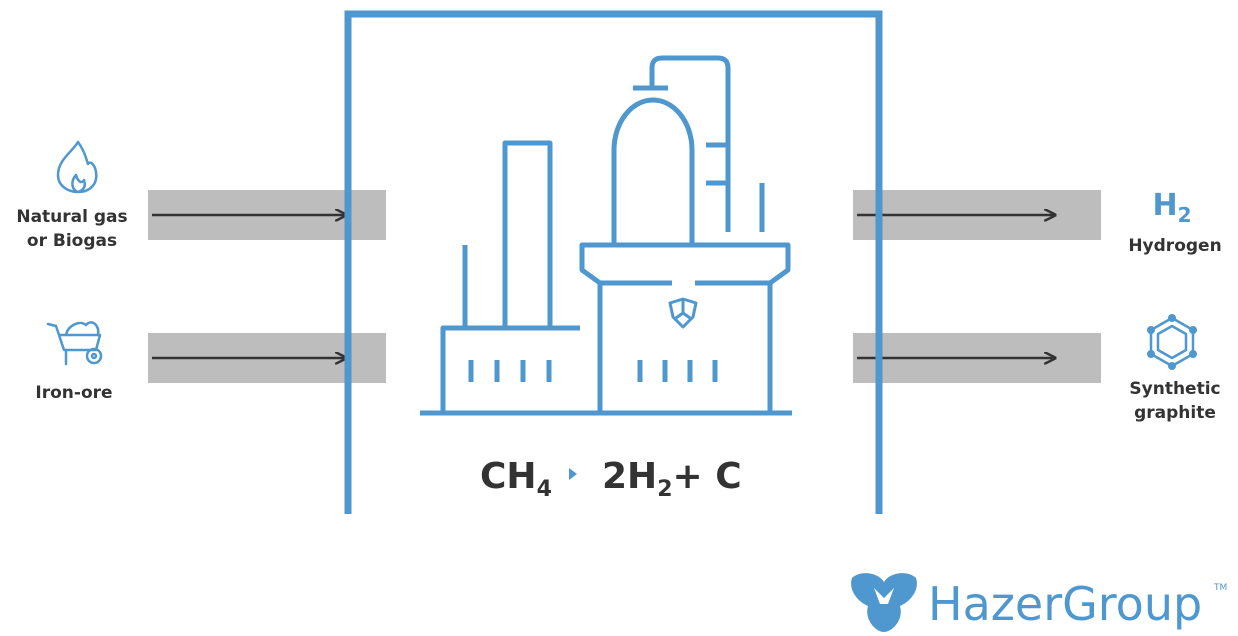  Describe the element at coordinates (1065, 604) in the screenshot. I see `logo-name: HazerGroup` at that location.